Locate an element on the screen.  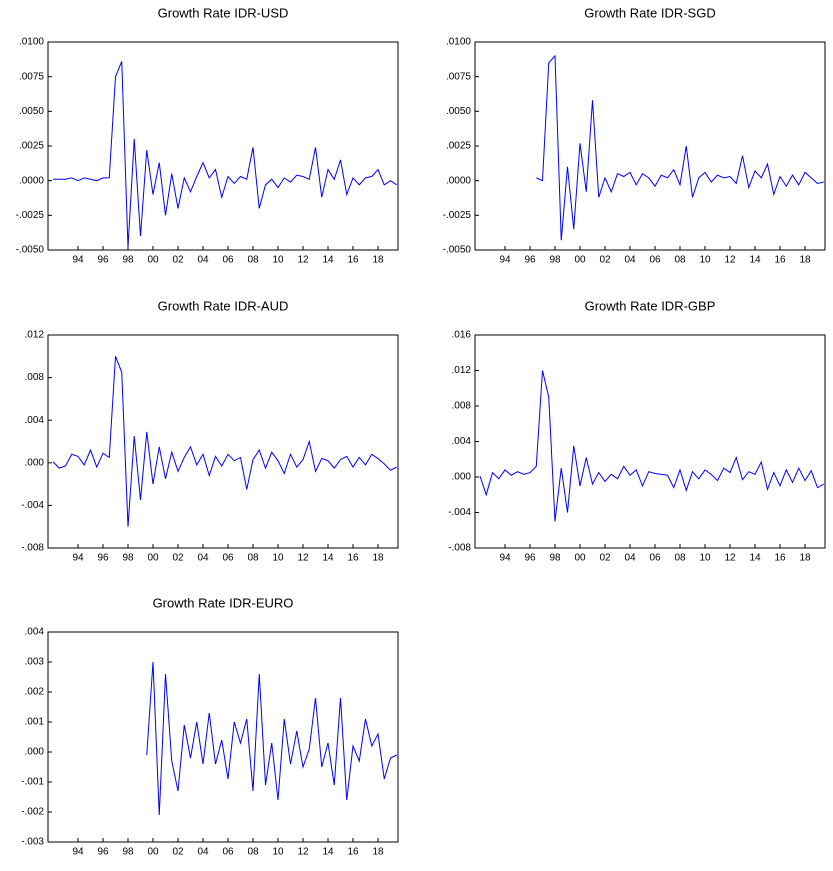
y-tick-label: -.0050 is located at coordinates (457, 250).